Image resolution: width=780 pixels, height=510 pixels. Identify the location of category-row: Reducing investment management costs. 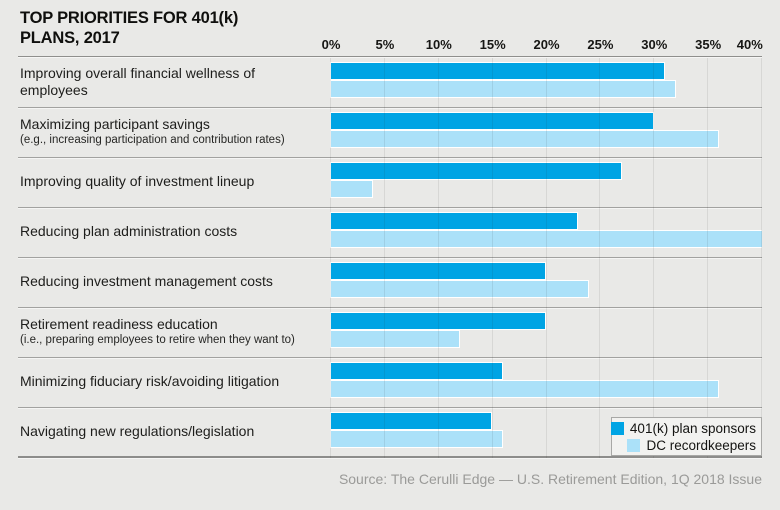
(390, 283).